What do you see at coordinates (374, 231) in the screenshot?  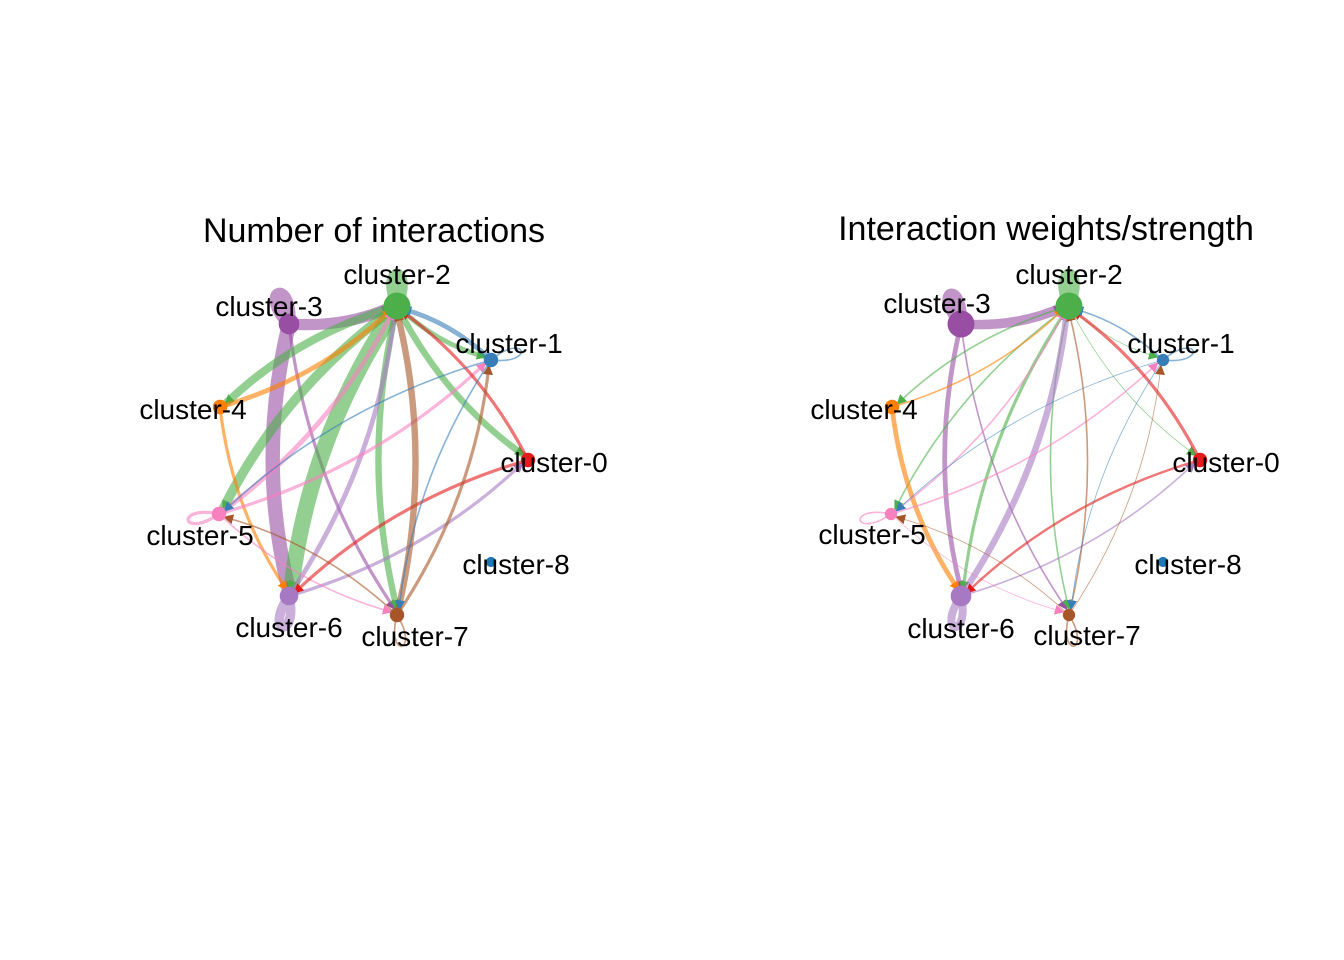 I see `panel-title: Number of interactions` at bounding box center [374, 231].